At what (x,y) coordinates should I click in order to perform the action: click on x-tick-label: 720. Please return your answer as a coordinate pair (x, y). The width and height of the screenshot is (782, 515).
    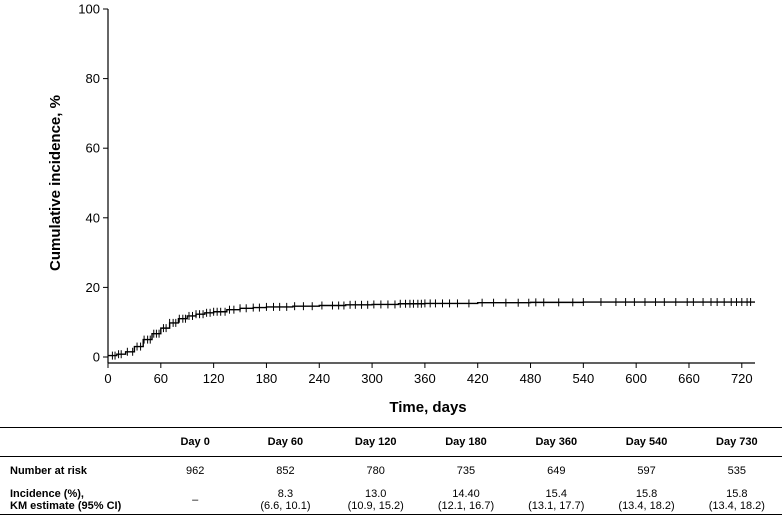
    Looking at the image, I should click on (742, 378).